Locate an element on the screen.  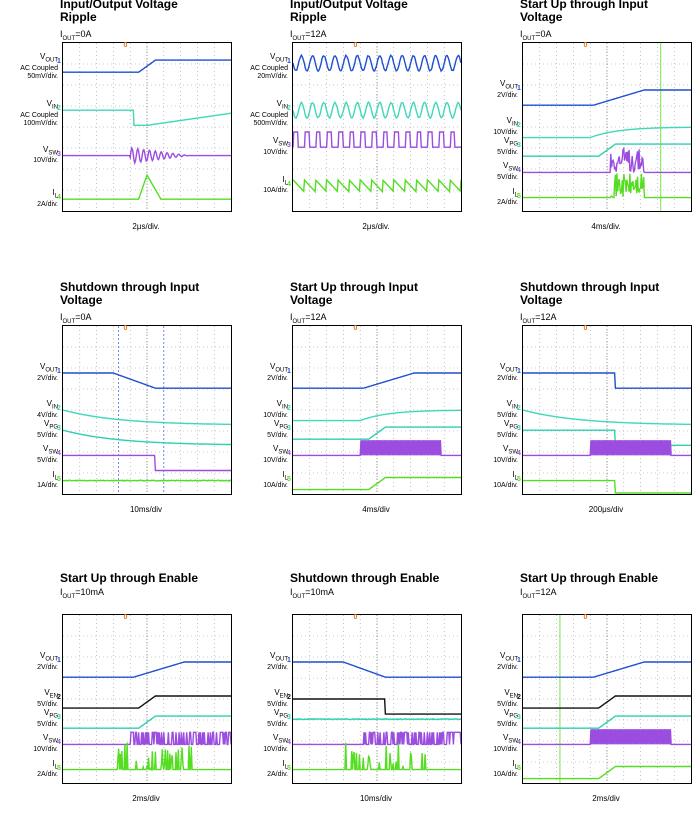
channel-label: VOUT AC Coupled 50mV/div. is located at coordinates (39, 67).